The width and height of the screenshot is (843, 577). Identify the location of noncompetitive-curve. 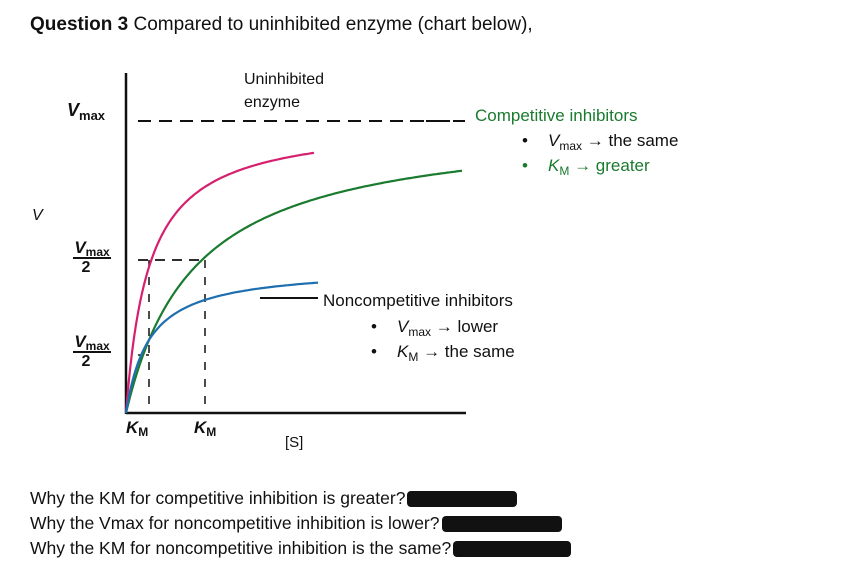
(221, 347).